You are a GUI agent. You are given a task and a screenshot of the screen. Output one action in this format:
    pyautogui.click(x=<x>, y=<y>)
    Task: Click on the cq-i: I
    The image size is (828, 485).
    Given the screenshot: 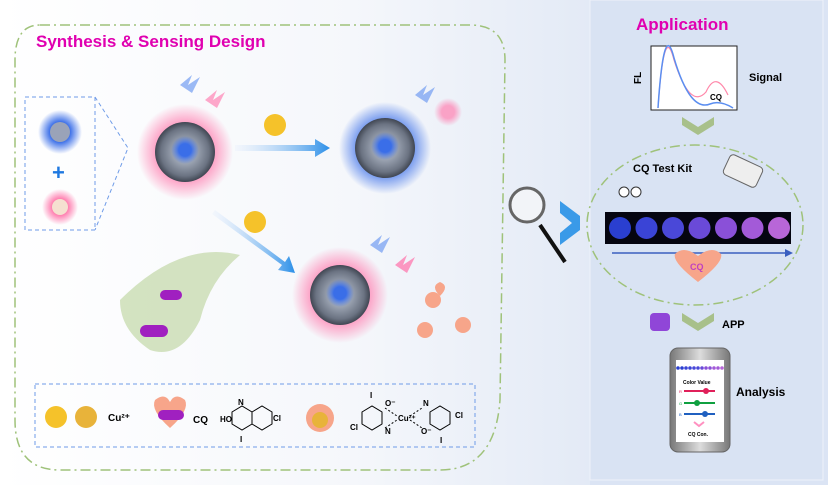 What is the action you would take?
    pyautogui.click(x=241, y=439)
    